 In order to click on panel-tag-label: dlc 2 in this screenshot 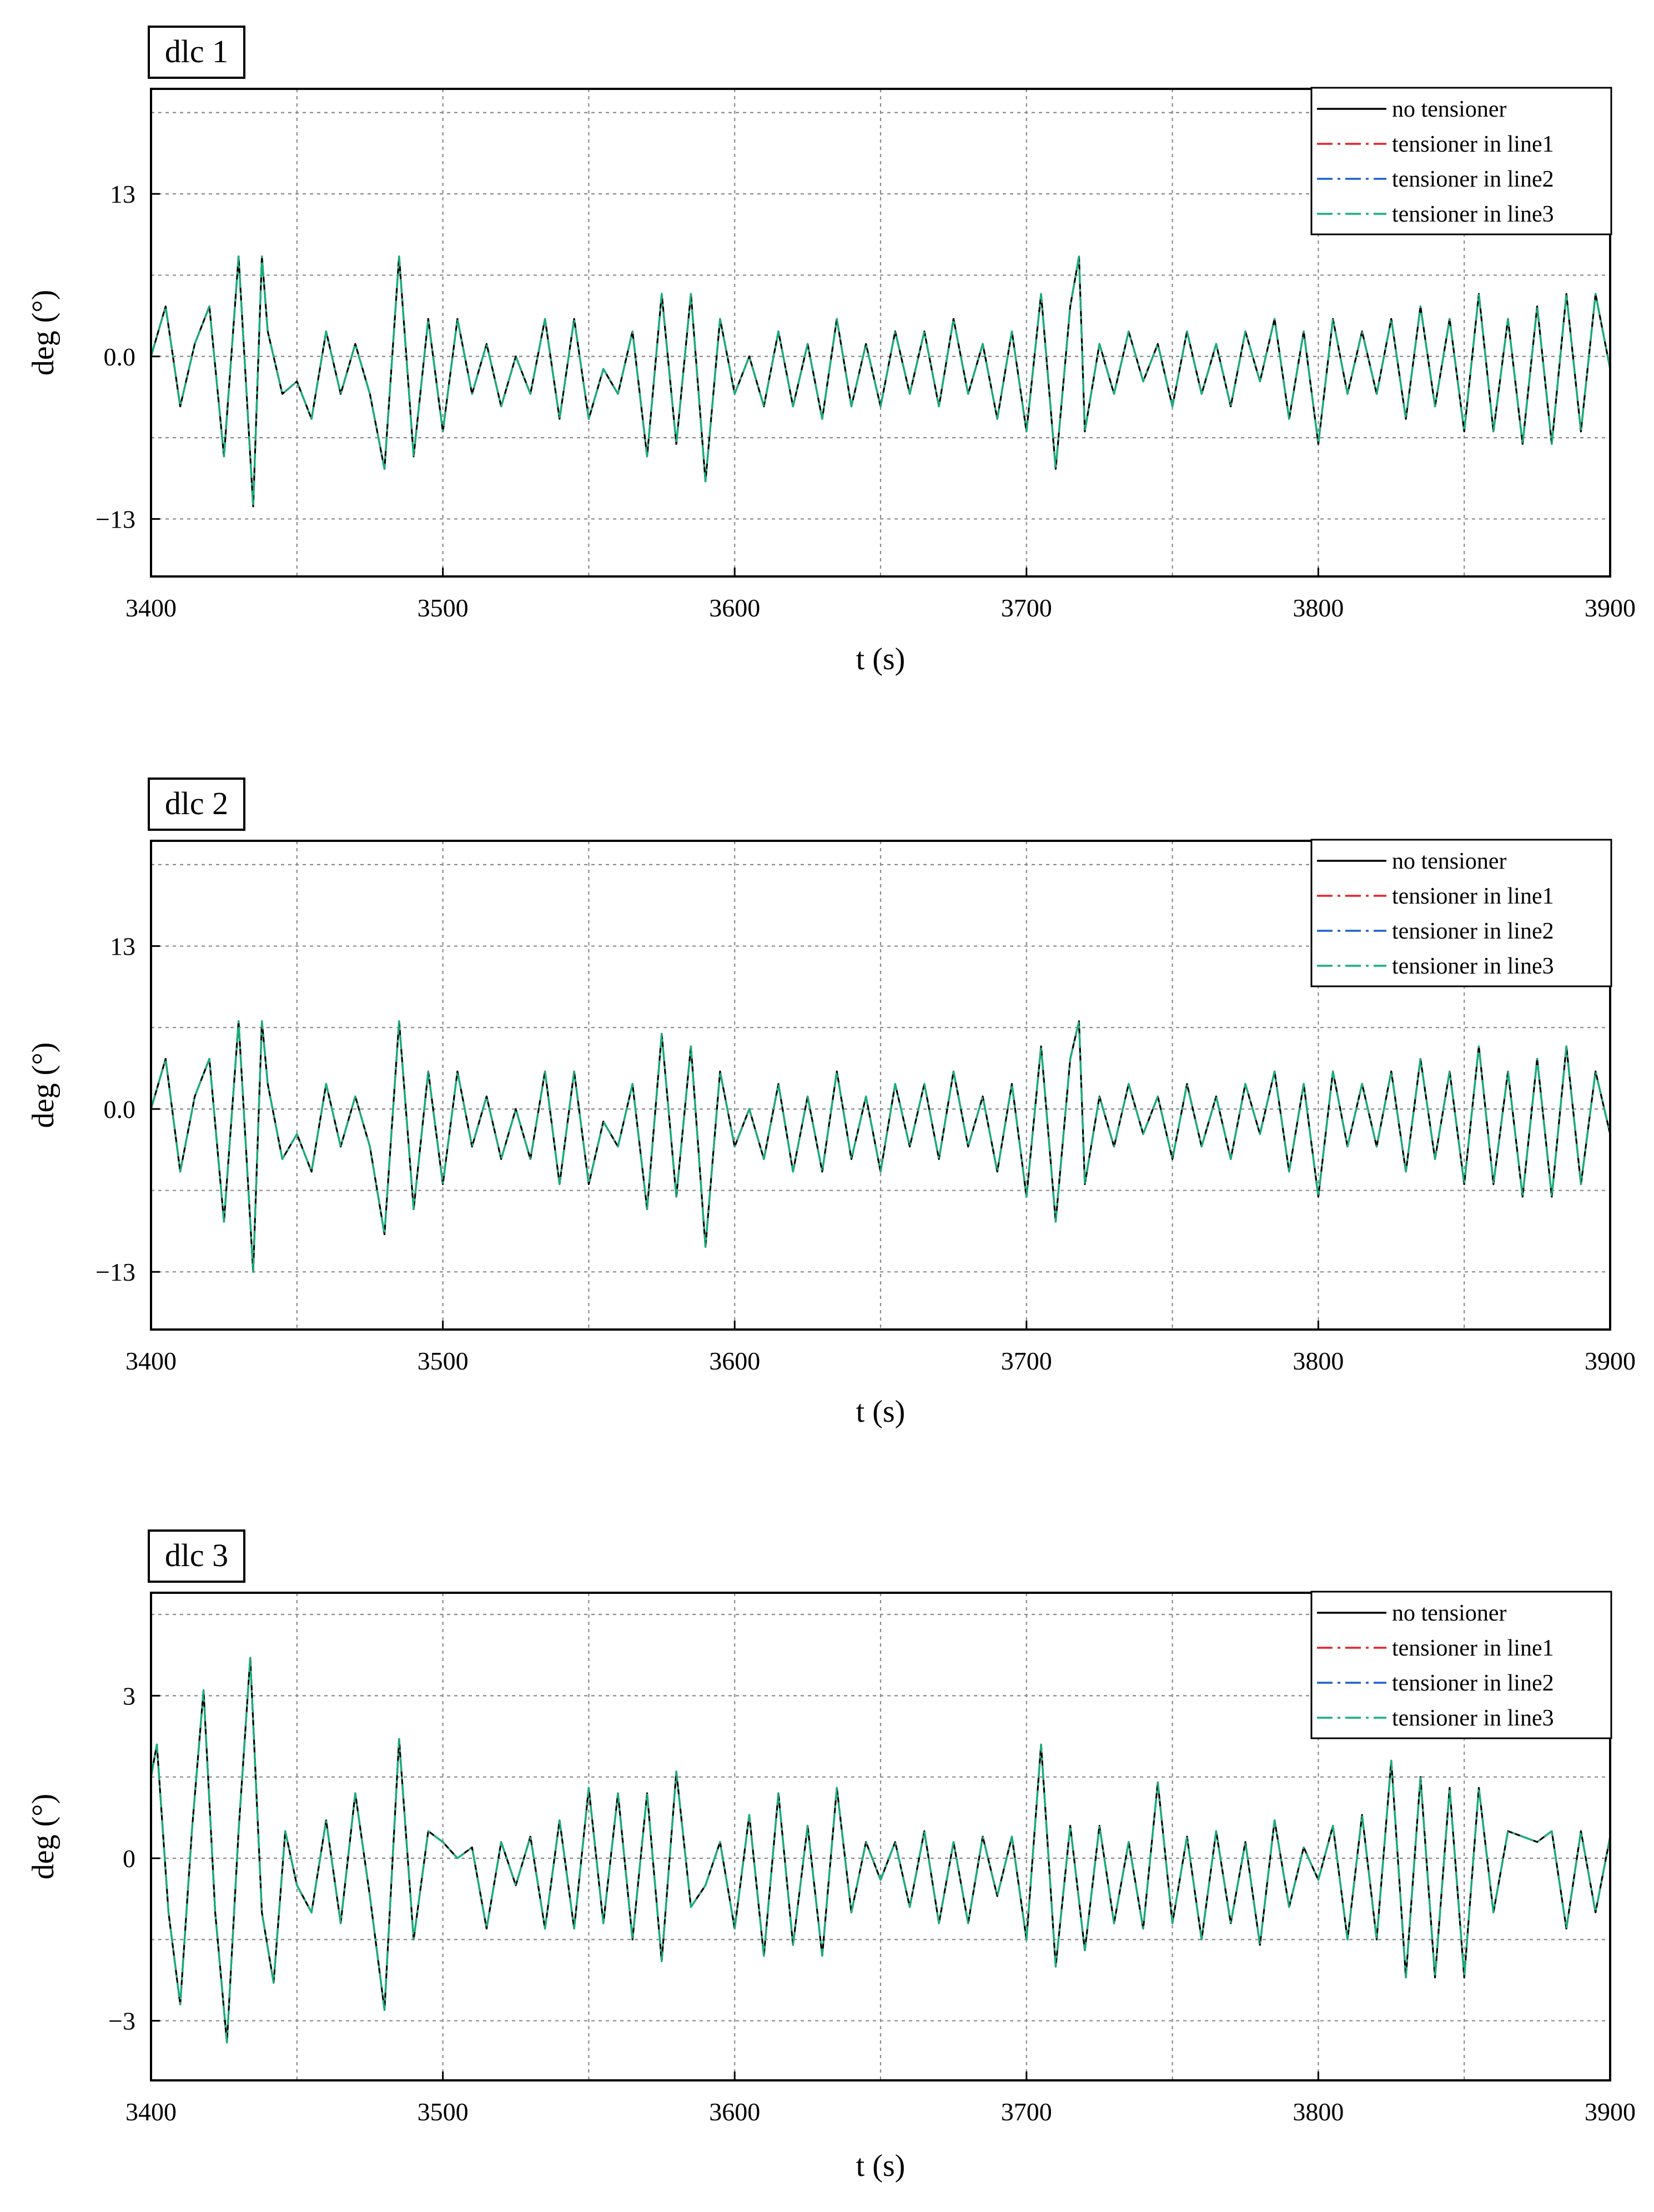, I will do `click(196, 803)`.